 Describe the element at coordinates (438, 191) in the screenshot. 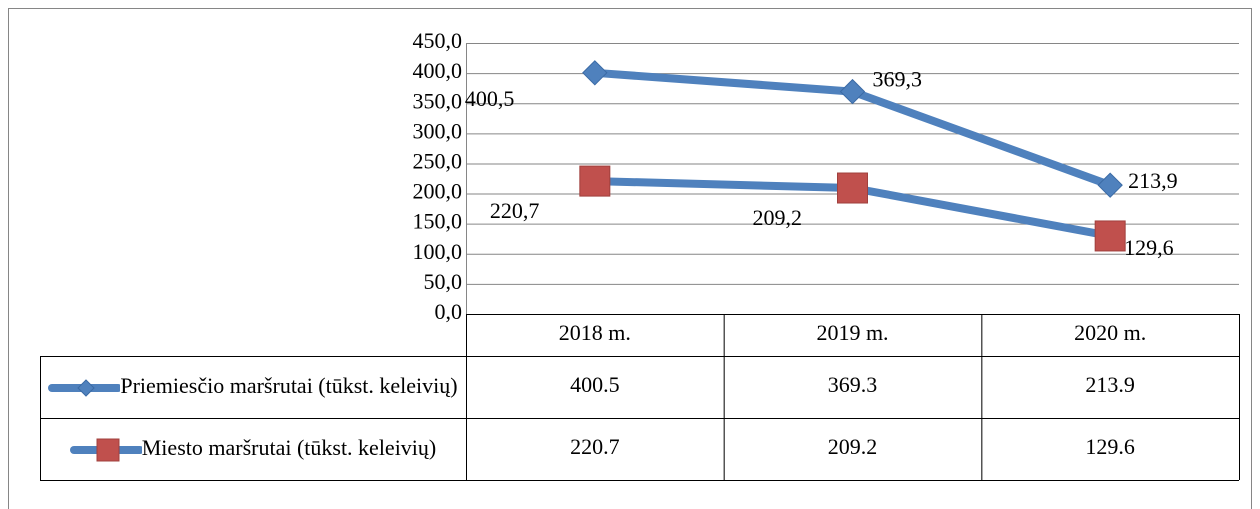

I see `y-tick-label: 200,0` at that location.